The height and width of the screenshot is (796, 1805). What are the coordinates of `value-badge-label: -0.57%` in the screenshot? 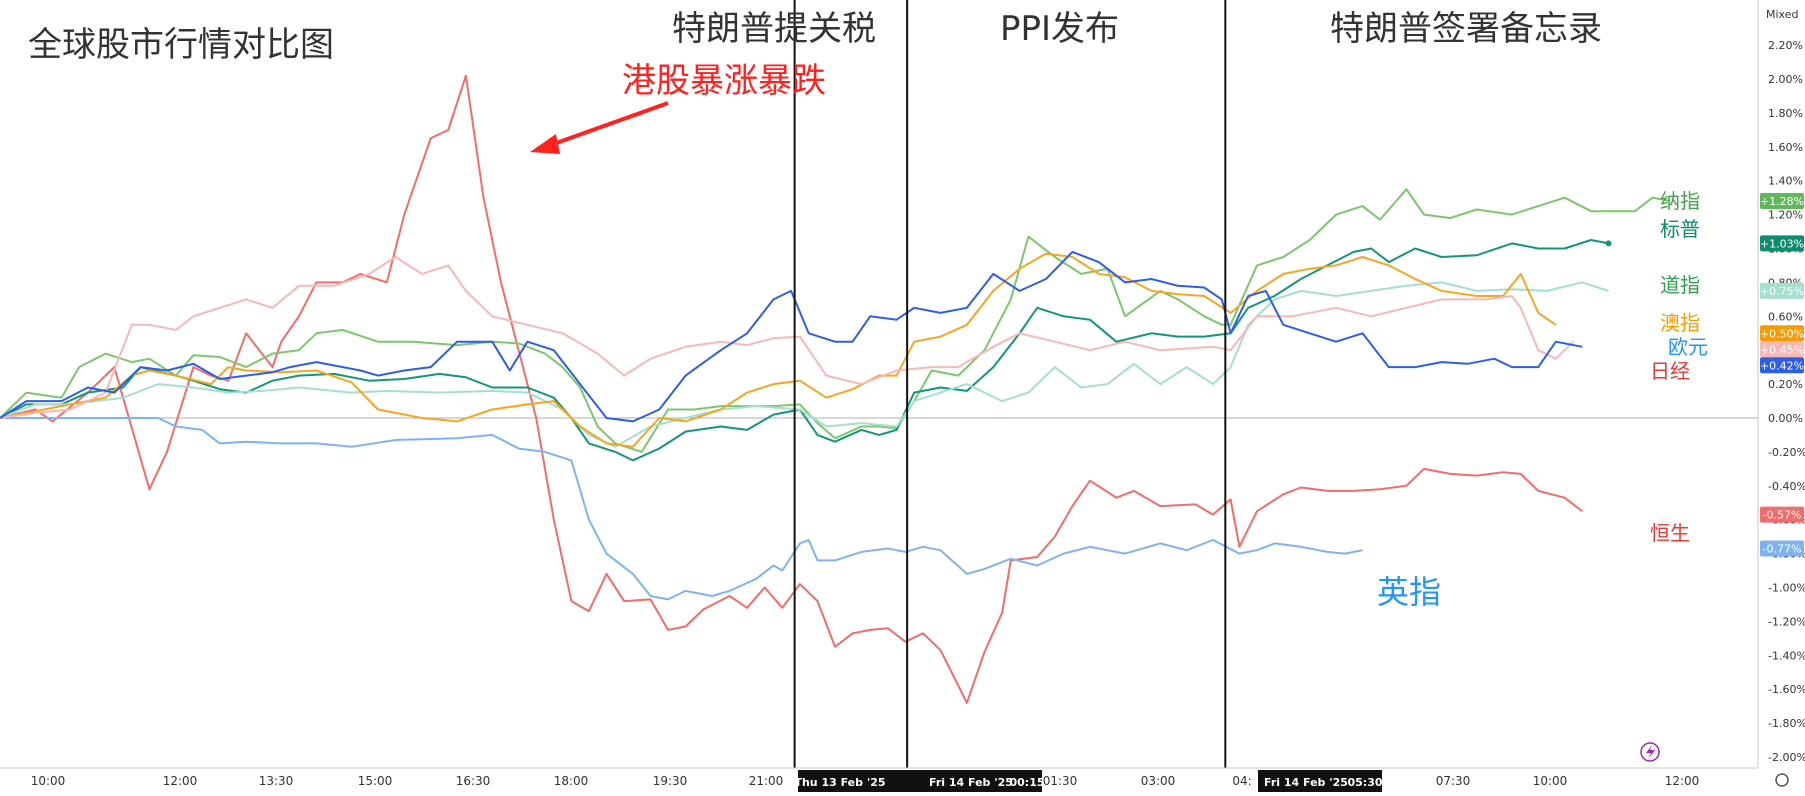 It's located at (1782, 515).